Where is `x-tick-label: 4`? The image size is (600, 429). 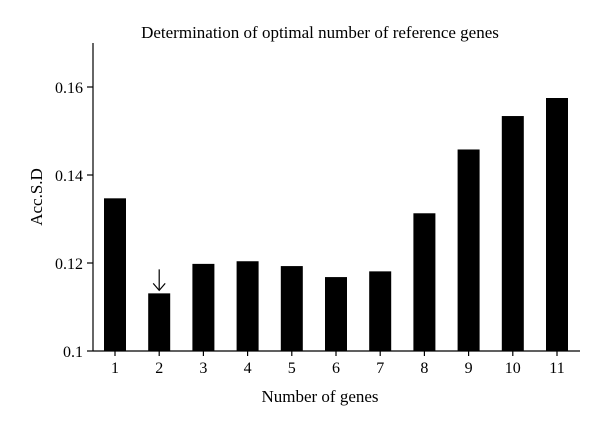
x-tick-label: 4 is located at coordinates (248, 368).